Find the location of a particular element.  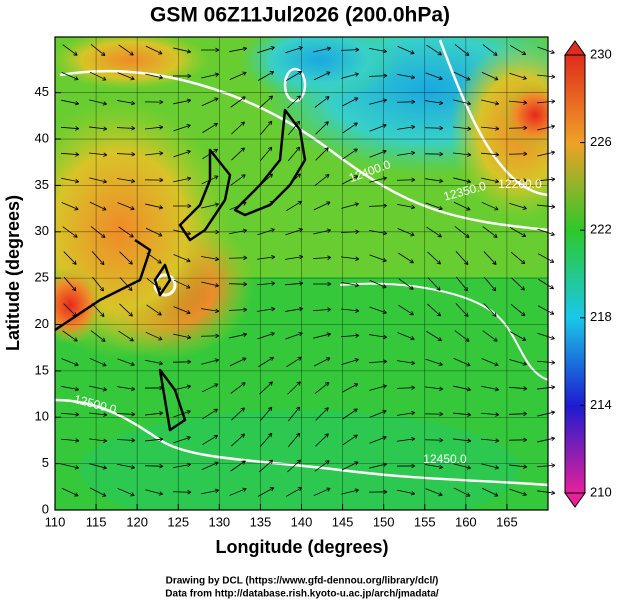

colorbar is located at coordinates (575, 274).